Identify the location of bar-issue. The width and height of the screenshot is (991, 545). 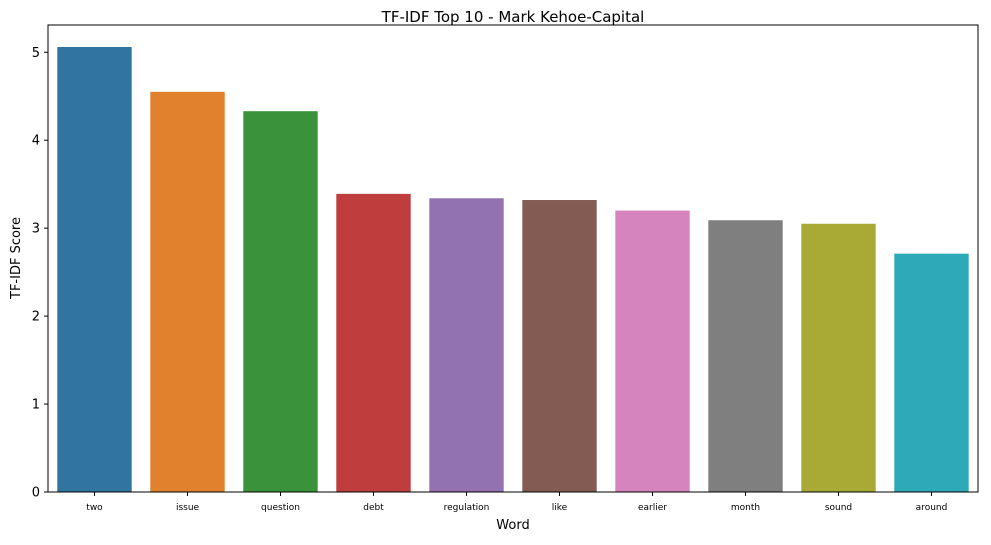
(187, 291).